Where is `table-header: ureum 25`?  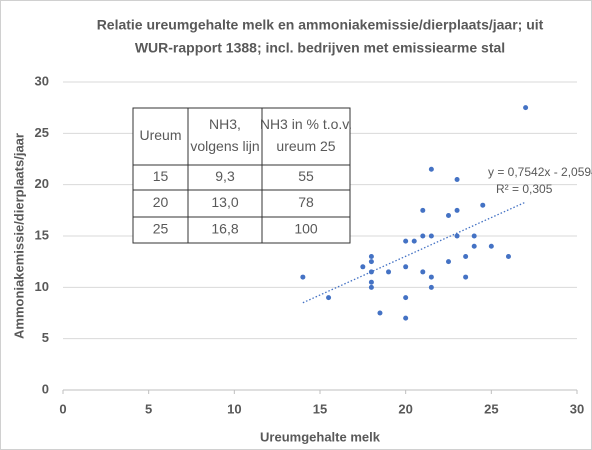
table-header: ureum 25 is located at coordinates (305, 146).